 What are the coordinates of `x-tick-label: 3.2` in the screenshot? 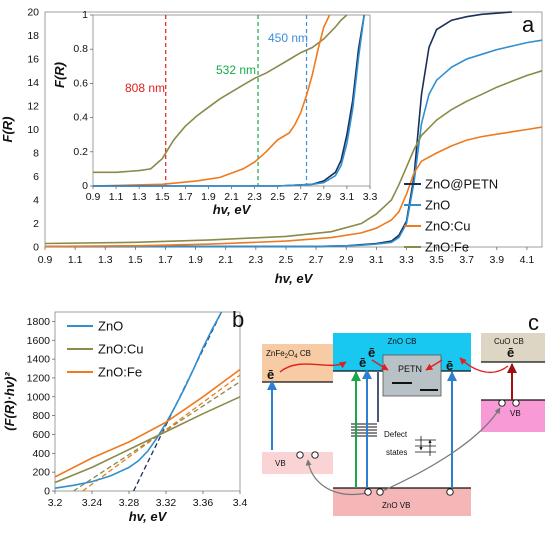 It's located at (55, 503).